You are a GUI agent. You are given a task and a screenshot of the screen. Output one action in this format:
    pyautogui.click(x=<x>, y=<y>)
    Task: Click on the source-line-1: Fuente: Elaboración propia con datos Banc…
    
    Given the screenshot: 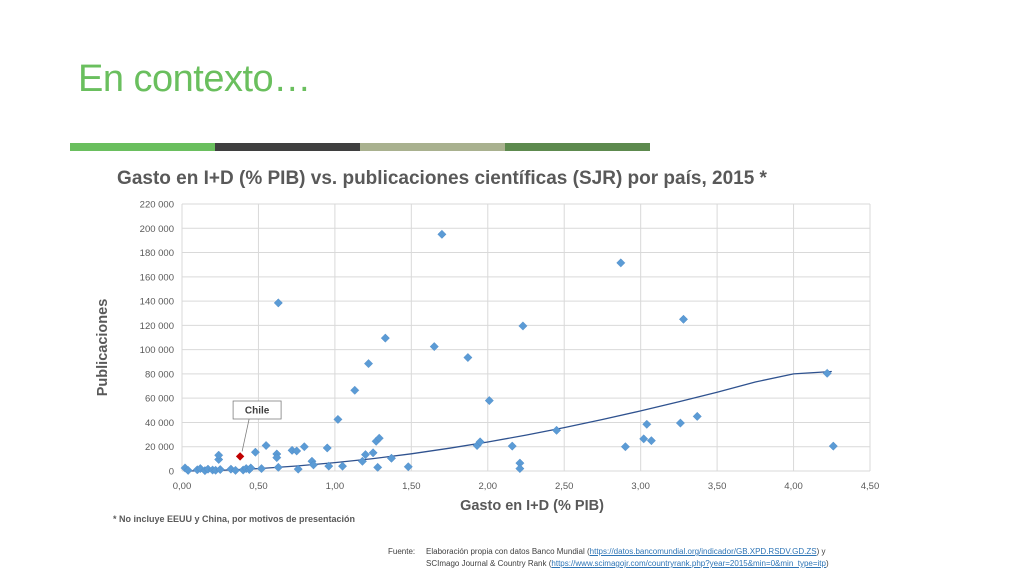 What is the action you would take?
    pyautogui.click(x=608, y=552)
    